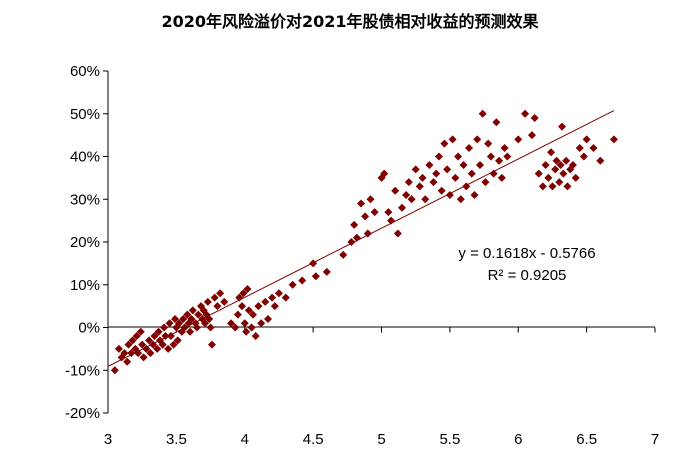 The image size is (700, 455). Describe the element at coordinates (85, 157) in the screenshot. I see `y-tick-label: 40%` at that location.